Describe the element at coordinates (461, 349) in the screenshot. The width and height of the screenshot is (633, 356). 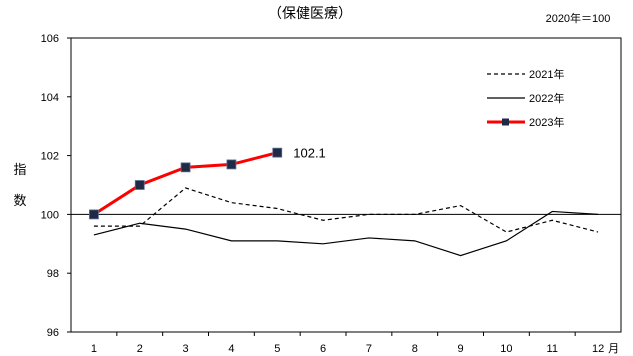
I see `x-tick-label-9: 9` at that location.